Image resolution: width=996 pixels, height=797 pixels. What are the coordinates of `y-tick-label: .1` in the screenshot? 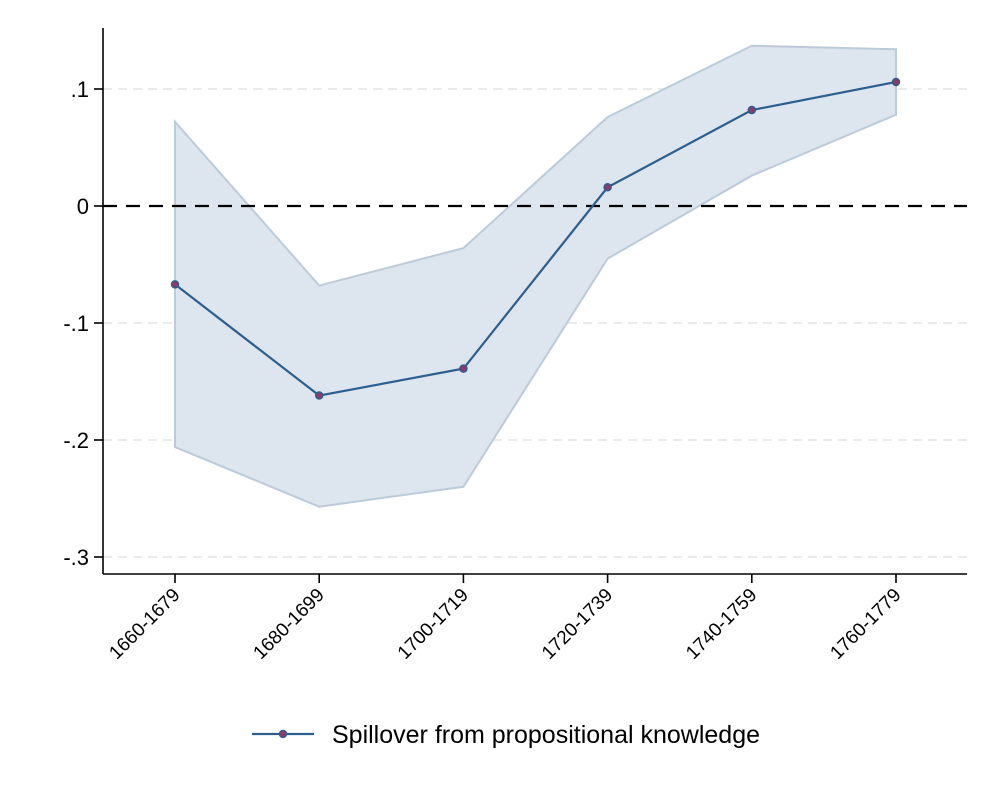 It's located at (80, 89).